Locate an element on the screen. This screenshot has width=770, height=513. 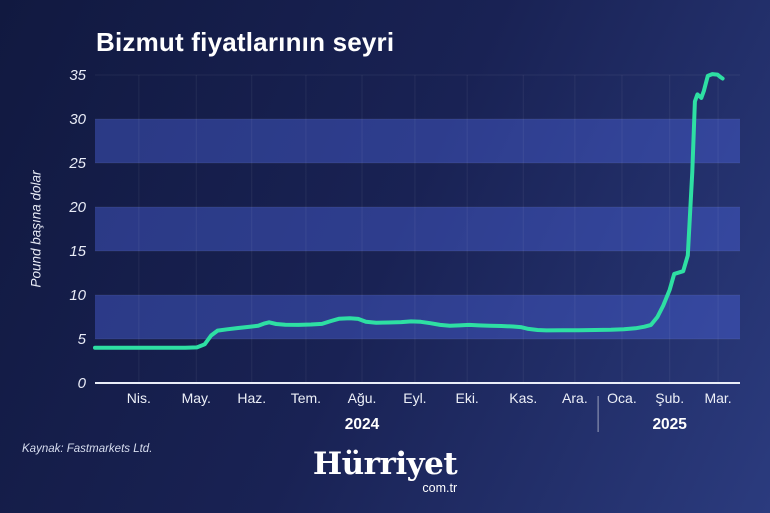
x-tick-label: Tem. is located at coordinates (306, 398).